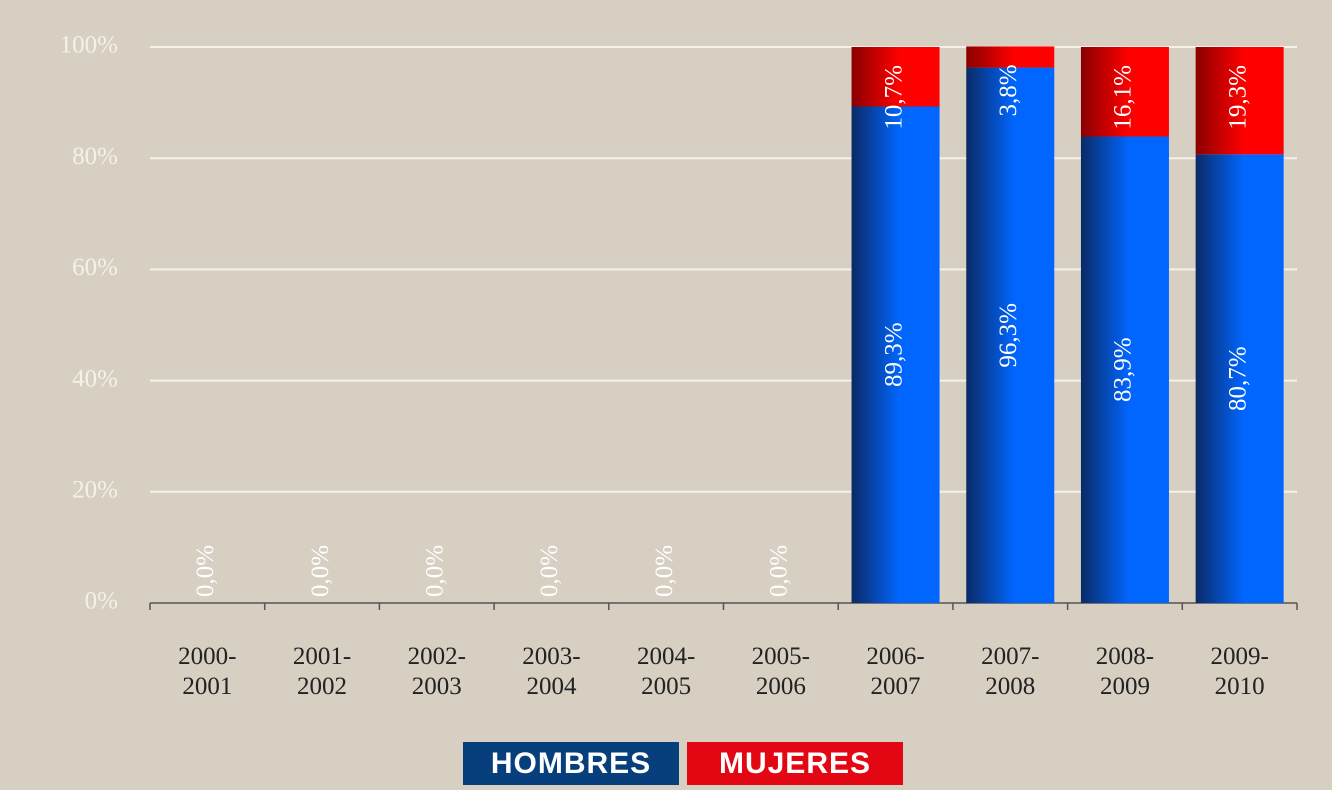  Describe the element at coordinates (780, 671) in the screenshot. I see `x-tick-label: 2005-2006` at that location.